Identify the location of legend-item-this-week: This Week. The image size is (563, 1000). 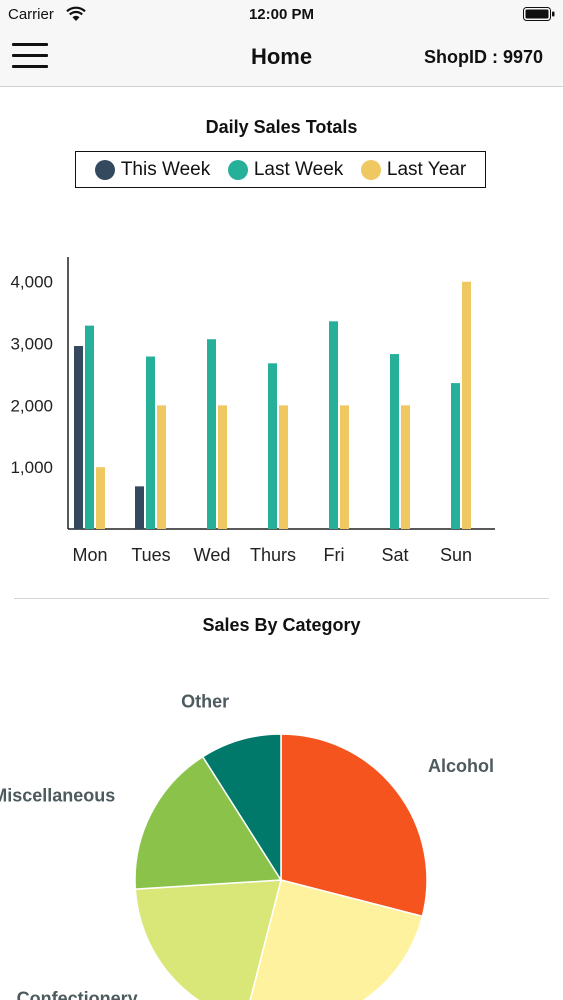
(152, 169).